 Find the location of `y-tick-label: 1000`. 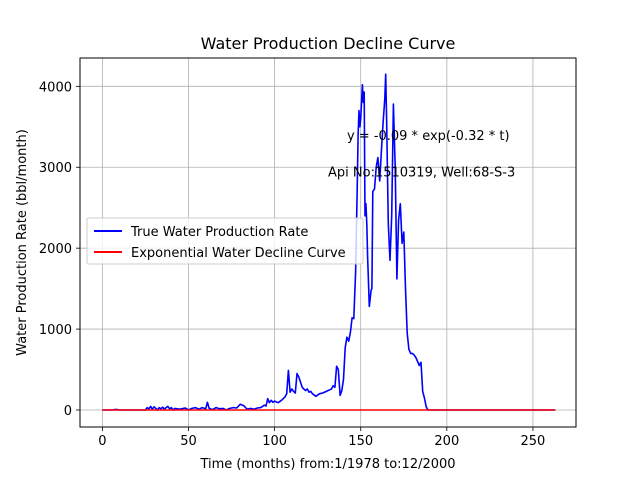

y-tick-label: 1000 is located at coordinates (55, 330).